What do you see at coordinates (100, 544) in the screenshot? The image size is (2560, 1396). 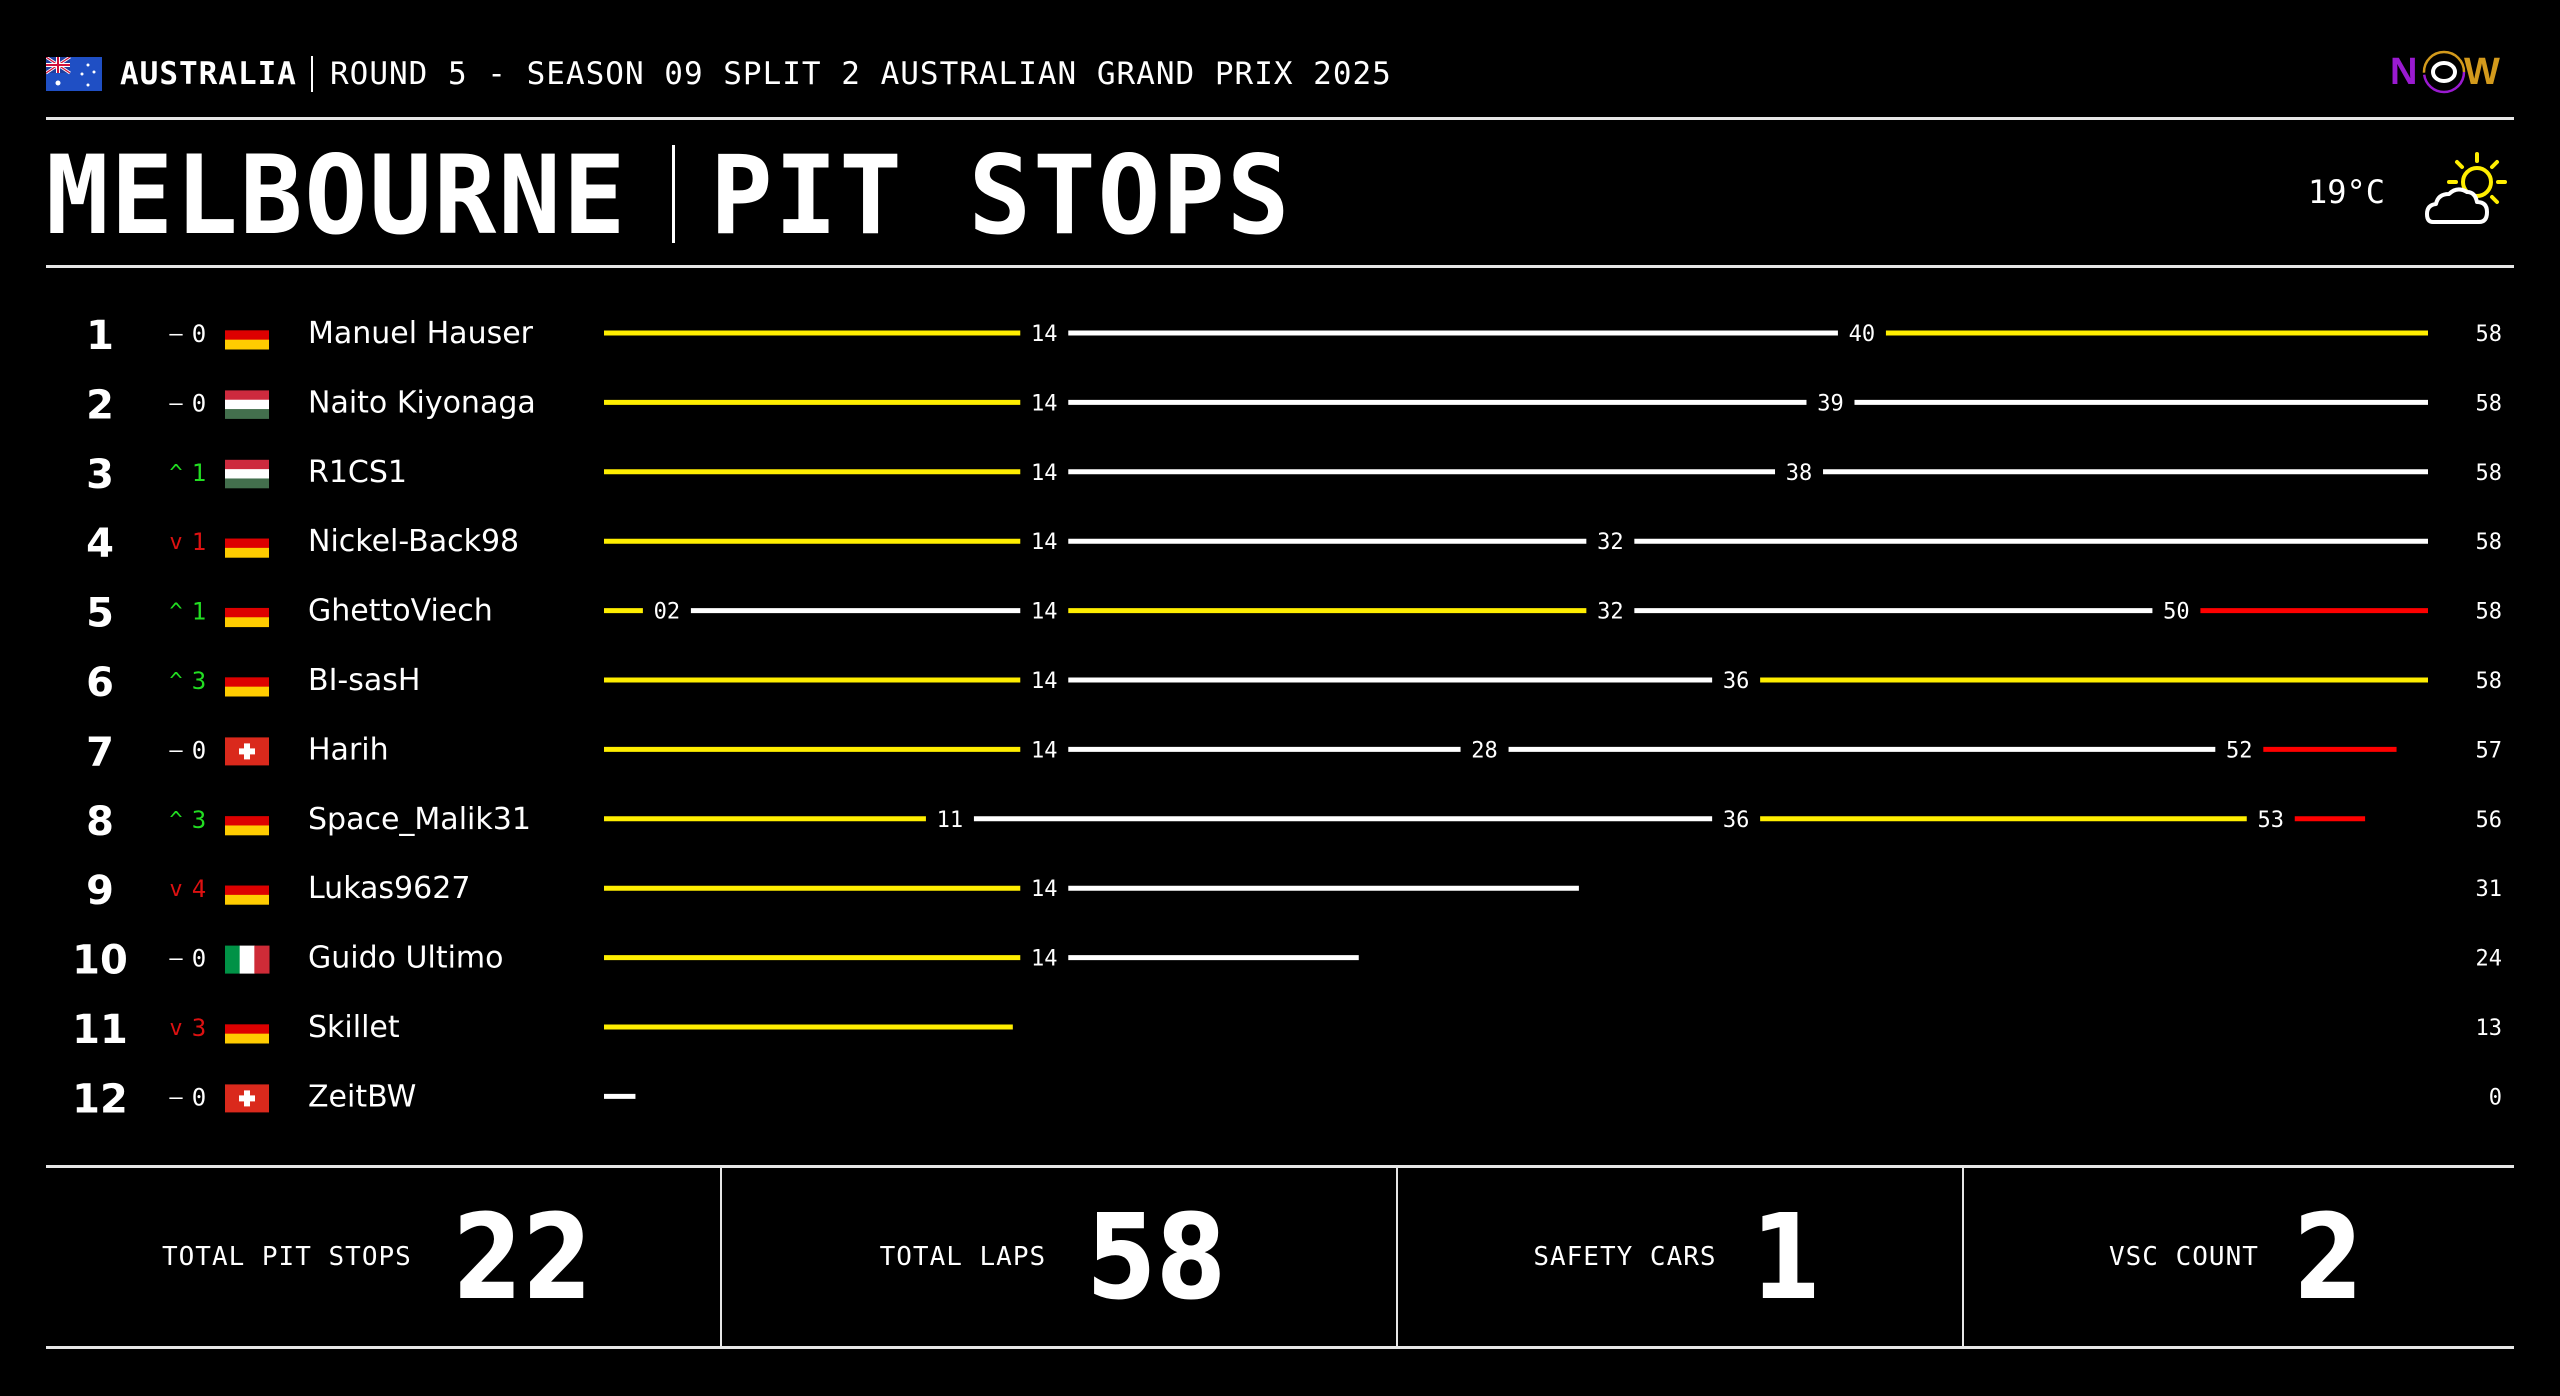 I see `position-number: 4` at bounding box center [100, 544].